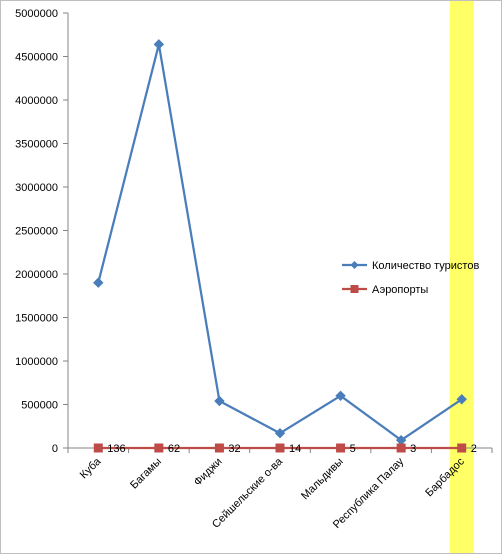  I want to click on barbados-highlight, so click(461, 277).